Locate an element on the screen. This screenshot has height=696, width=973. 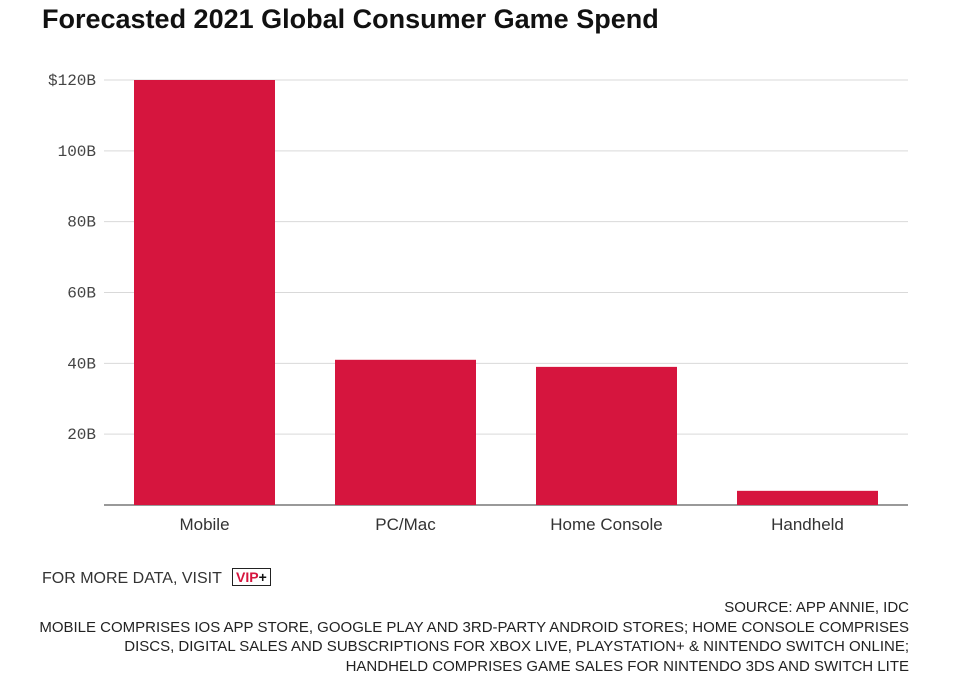
vip-plus: + is located at coordinates (262, 577).